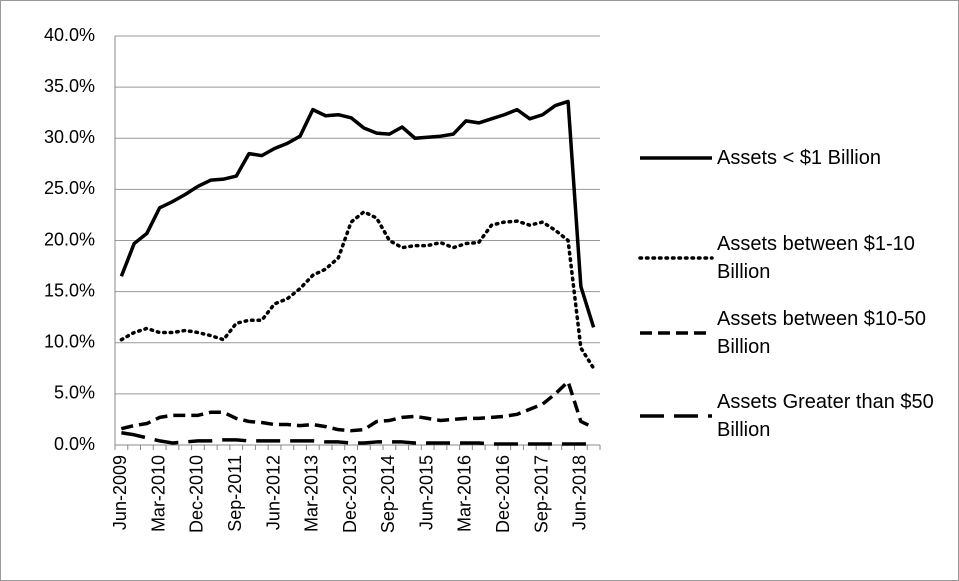 The height and width of the screenshot is (581, 959). What do you see at coordinates (350, 494) in the screenshot?
I see `x-tick-label: Dec-2013` at bounding box center [350, 494].